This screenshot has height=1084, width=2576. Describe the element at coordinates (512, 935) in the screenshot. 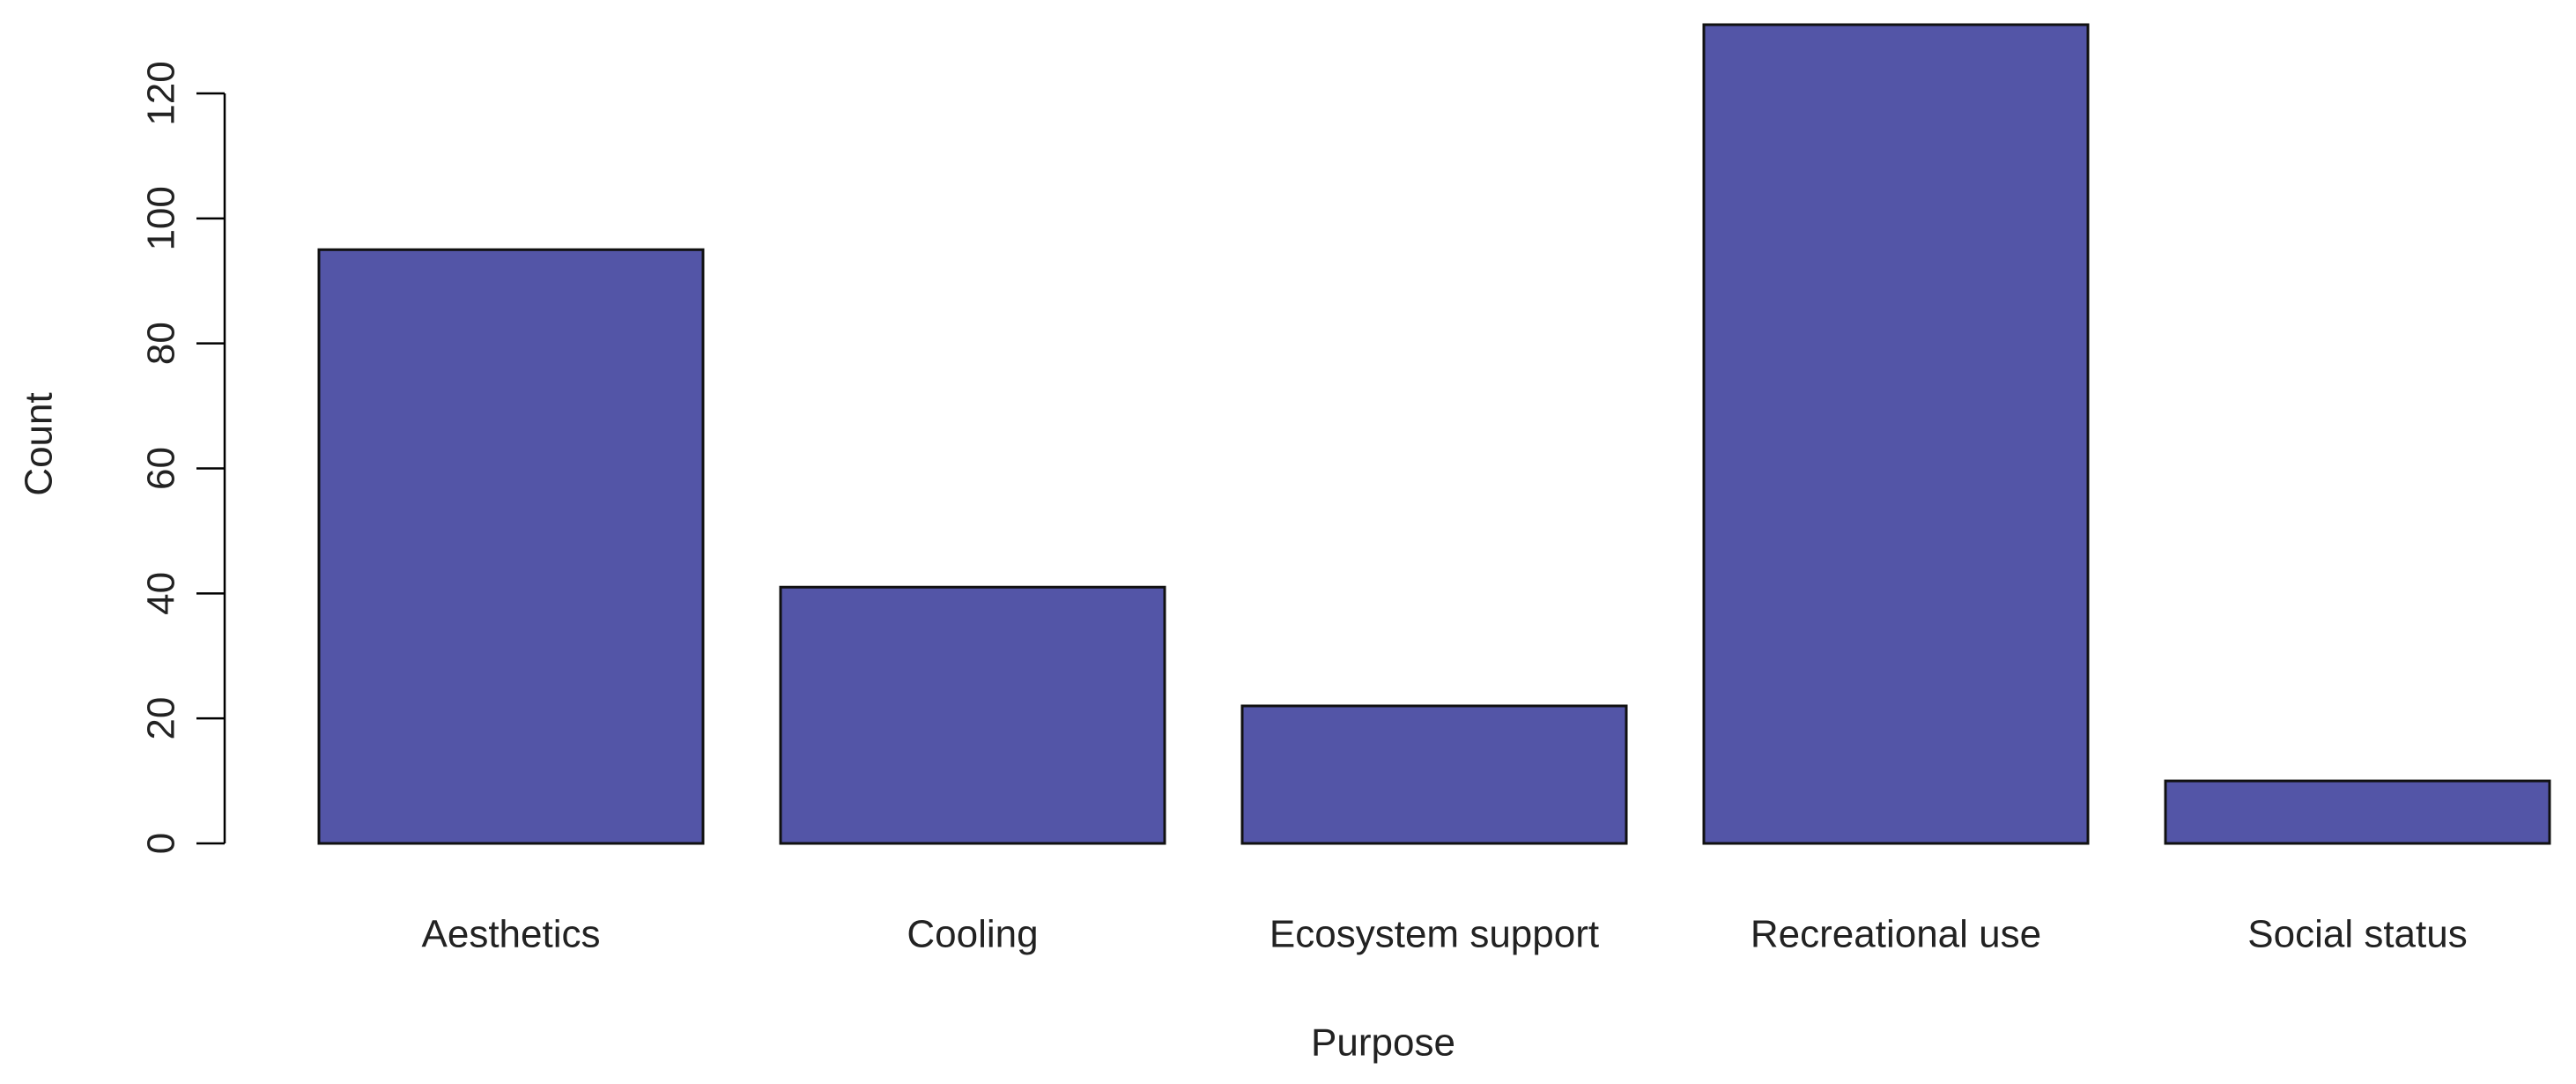

I see `x-tick-label: Aesthetics` at that location.